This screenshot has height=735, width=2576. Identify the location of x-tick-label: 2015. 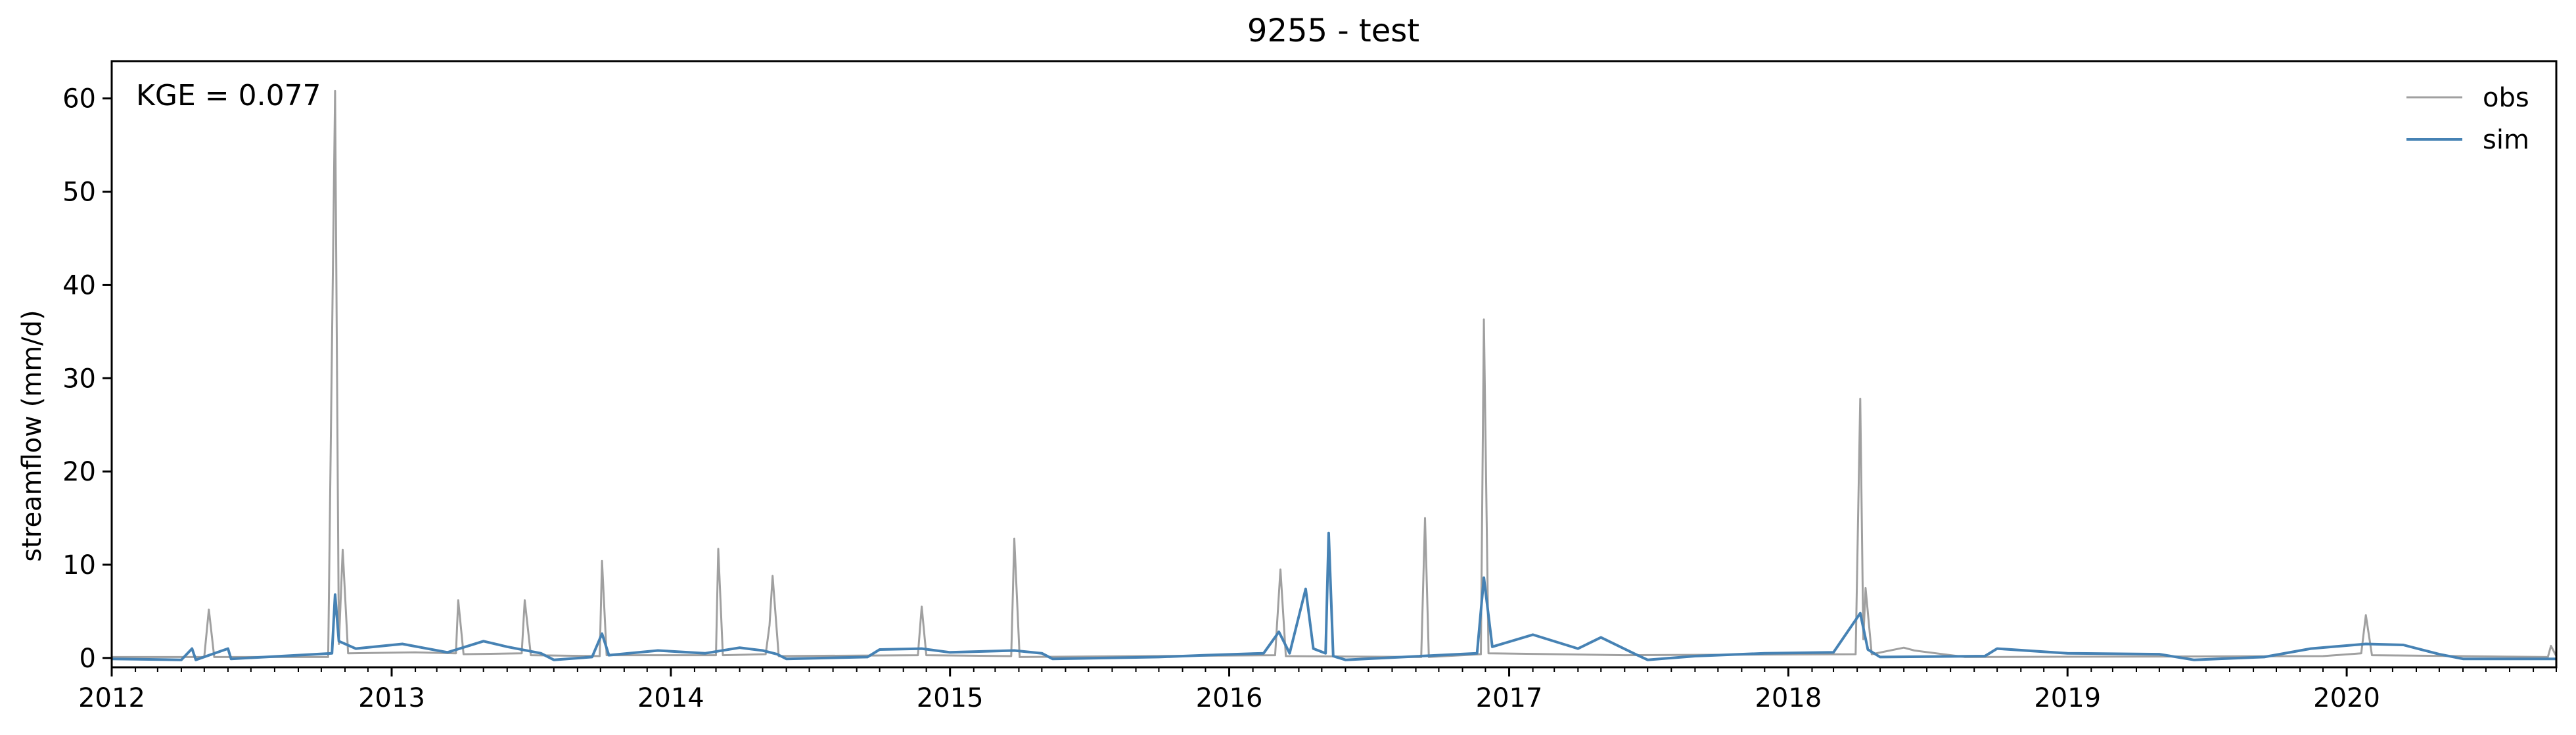
(951, 698).